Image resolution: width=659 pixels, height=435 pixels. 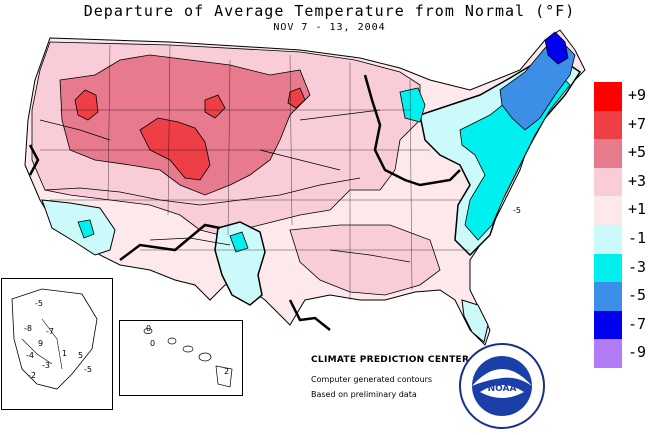 What do you see at coordinates (364, 394) in the screenshot?
I see `credit-line3: Based on preliminary data` at bounding box center [364, 394].